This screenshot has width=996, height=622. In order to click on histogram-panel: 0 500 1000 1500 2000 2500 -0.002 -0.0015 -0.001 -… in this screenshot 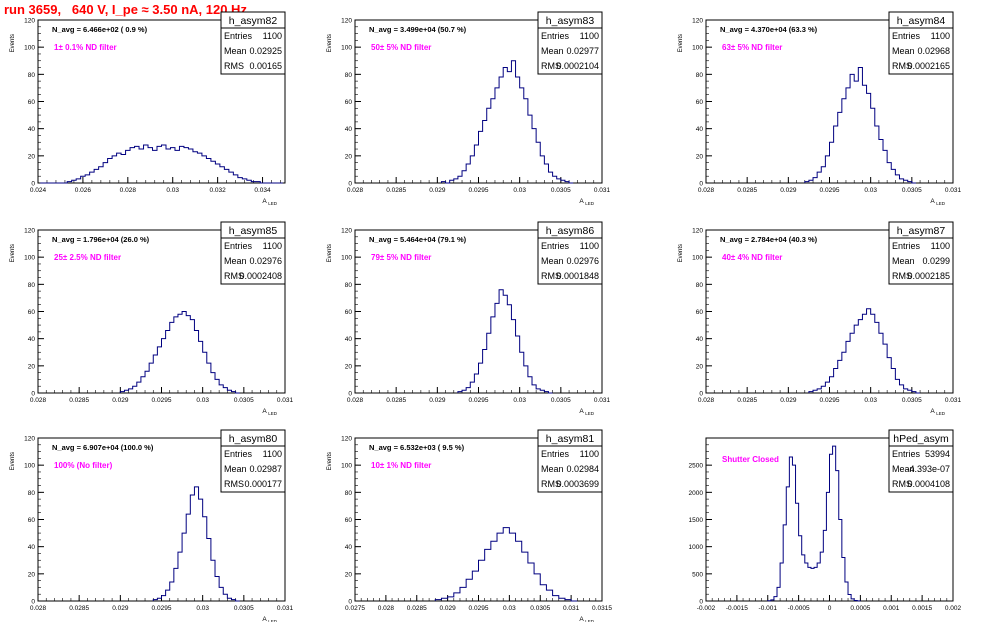, I will do `click(825, 520)`.